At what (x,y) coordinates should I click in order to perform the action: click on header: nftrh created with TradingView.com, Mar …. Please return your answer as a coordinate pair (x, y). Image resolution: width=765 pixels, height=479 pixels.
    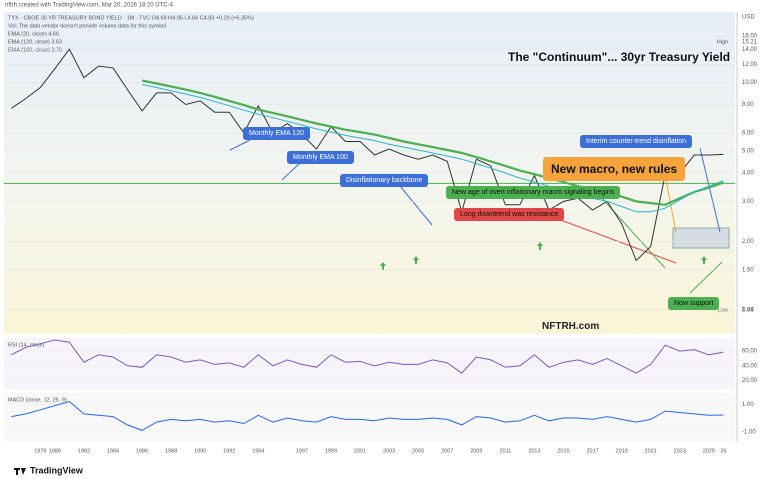
    Looking at the image, I should click on (89, 6).